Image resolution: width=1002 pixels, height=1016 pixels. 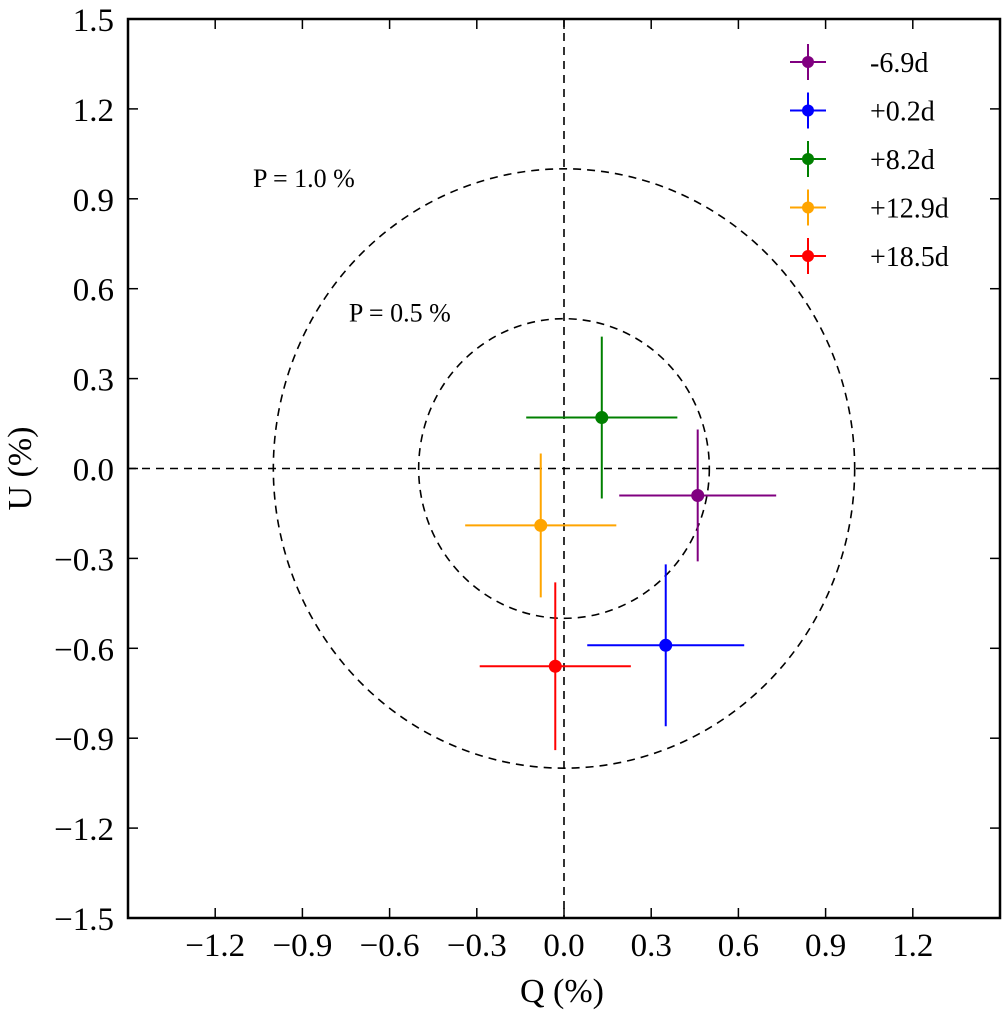 I want to click on x-tick-label: 0.0, so click(x=563, y=946).